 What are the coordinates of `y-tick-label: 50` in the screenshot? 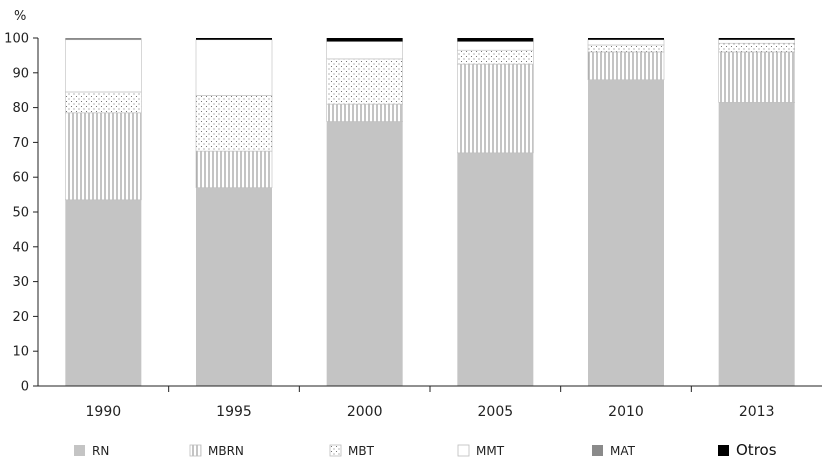 It's located at (20, 213).